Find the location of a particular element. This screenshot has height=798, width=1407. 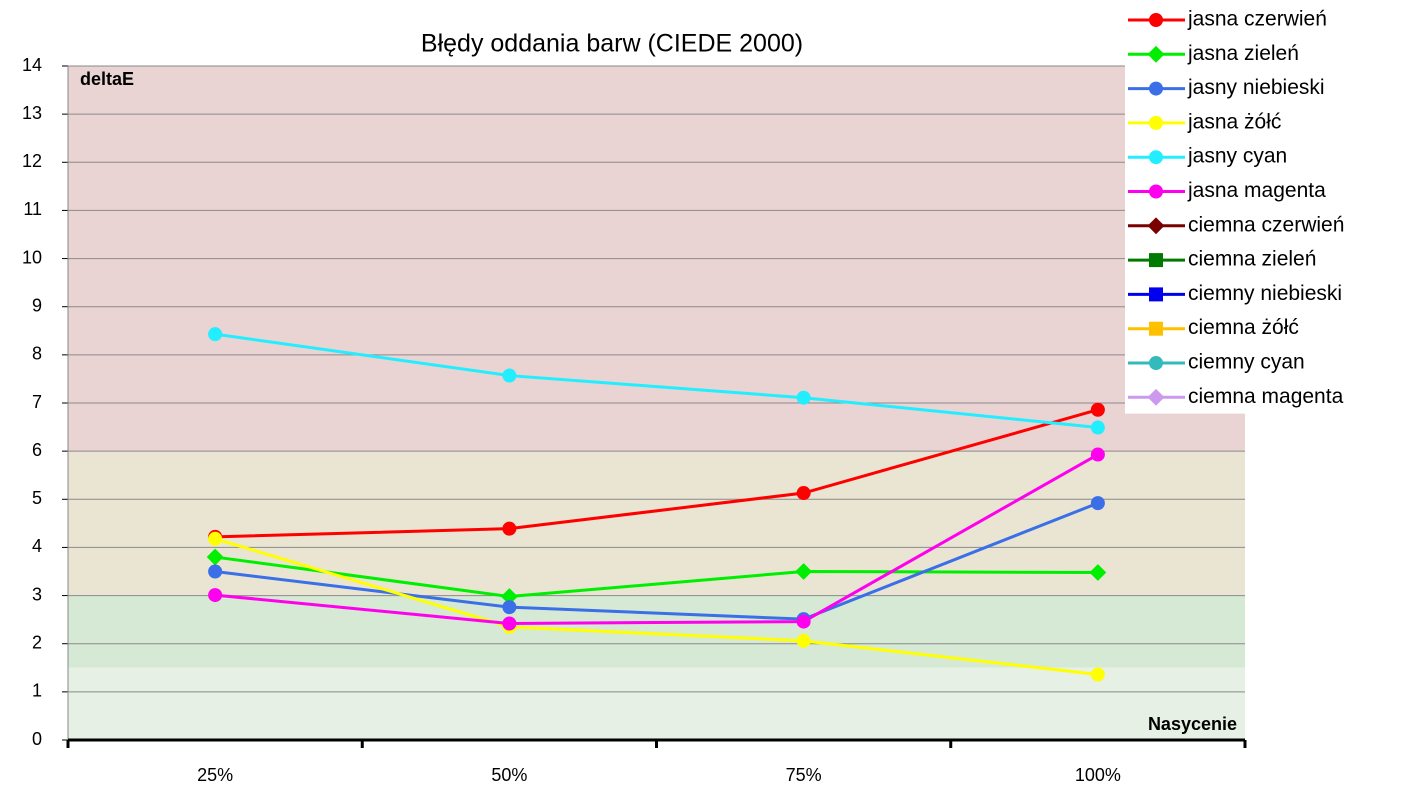

y-tick-label: 12 is located at coordinates (32, 161).